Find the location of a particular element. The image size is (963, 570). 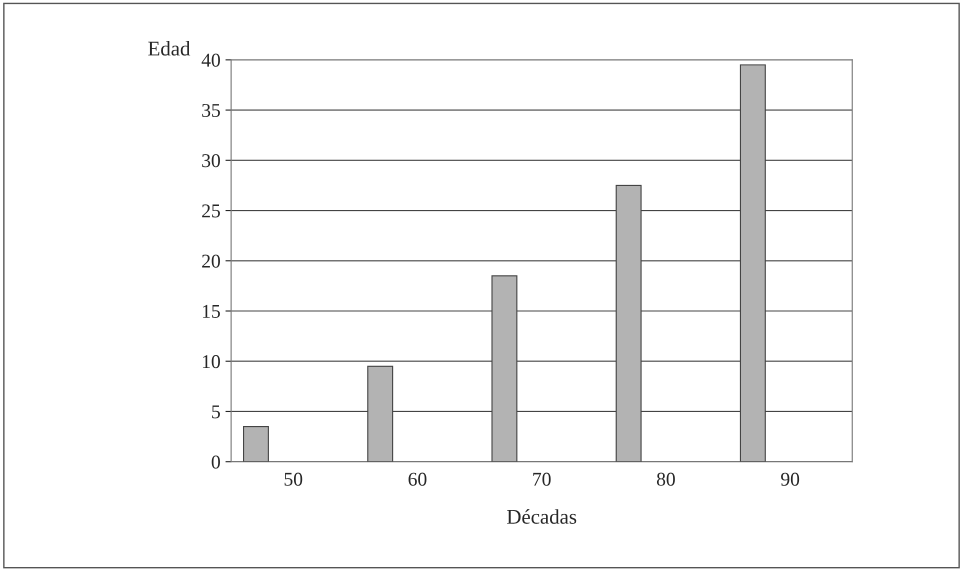

y-tick-label: 25 is located at coordinates (211, 211).